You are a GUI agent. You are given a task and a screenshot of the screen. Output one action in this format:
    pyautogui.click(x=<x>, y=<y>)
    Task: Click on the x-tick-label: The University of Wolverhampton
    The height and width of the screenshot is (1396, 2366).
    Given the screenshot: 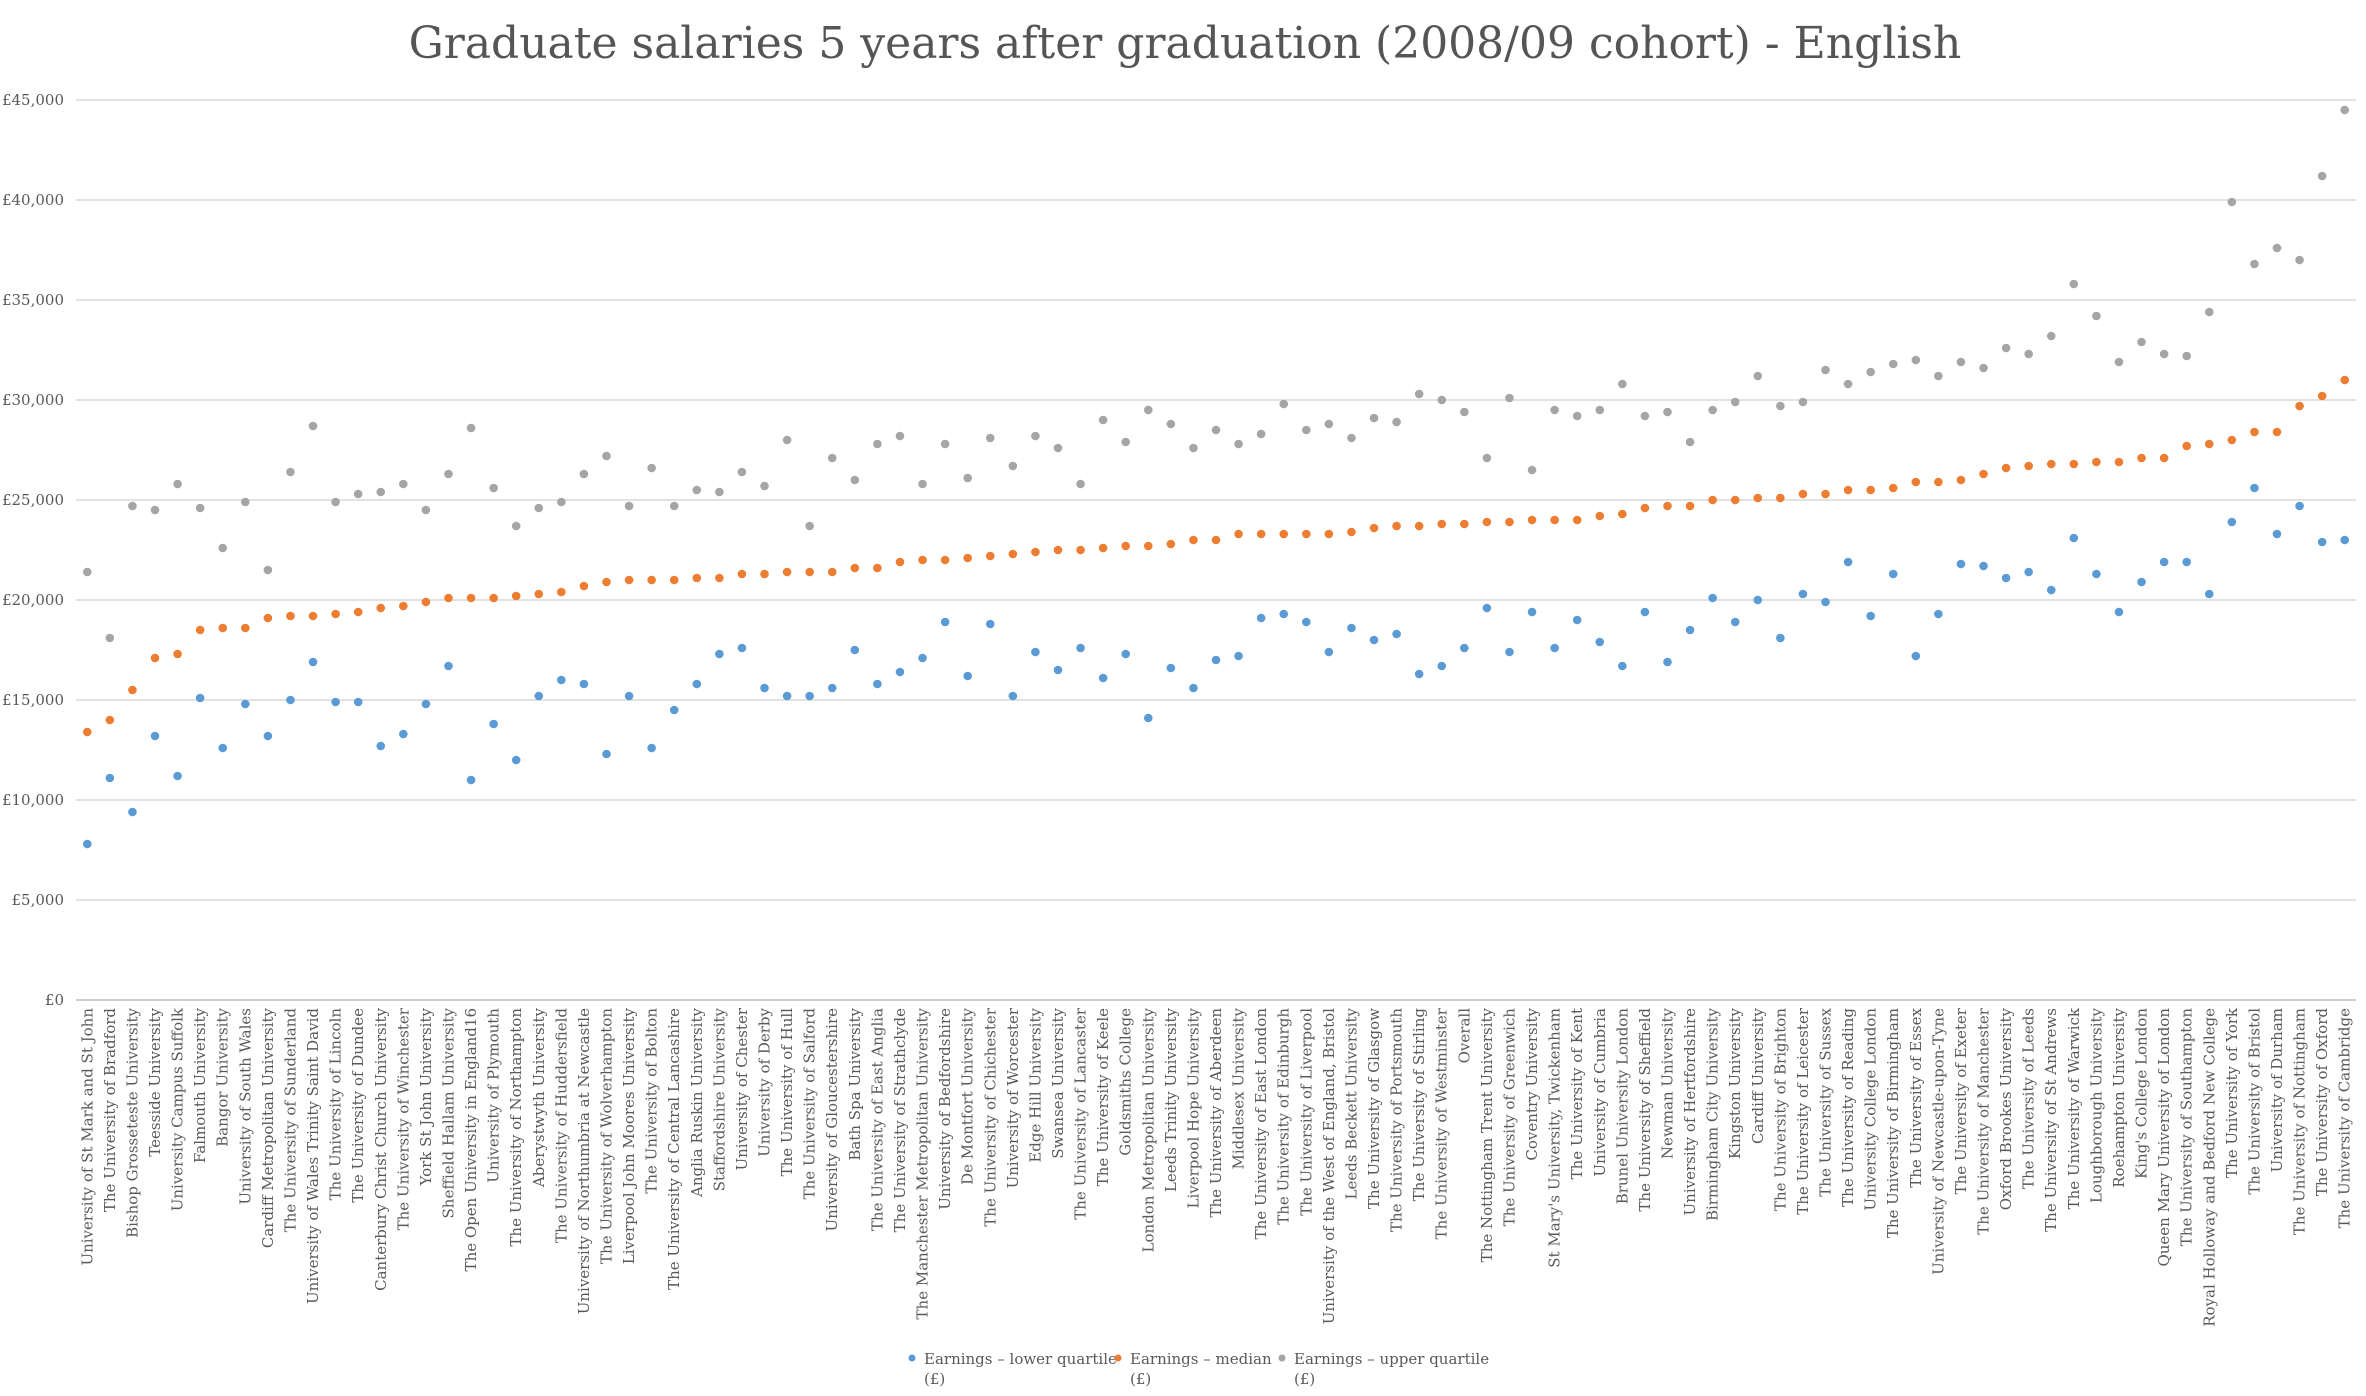 What is the action you would take?
    pyautogui.click(x=606, y=1136)
    